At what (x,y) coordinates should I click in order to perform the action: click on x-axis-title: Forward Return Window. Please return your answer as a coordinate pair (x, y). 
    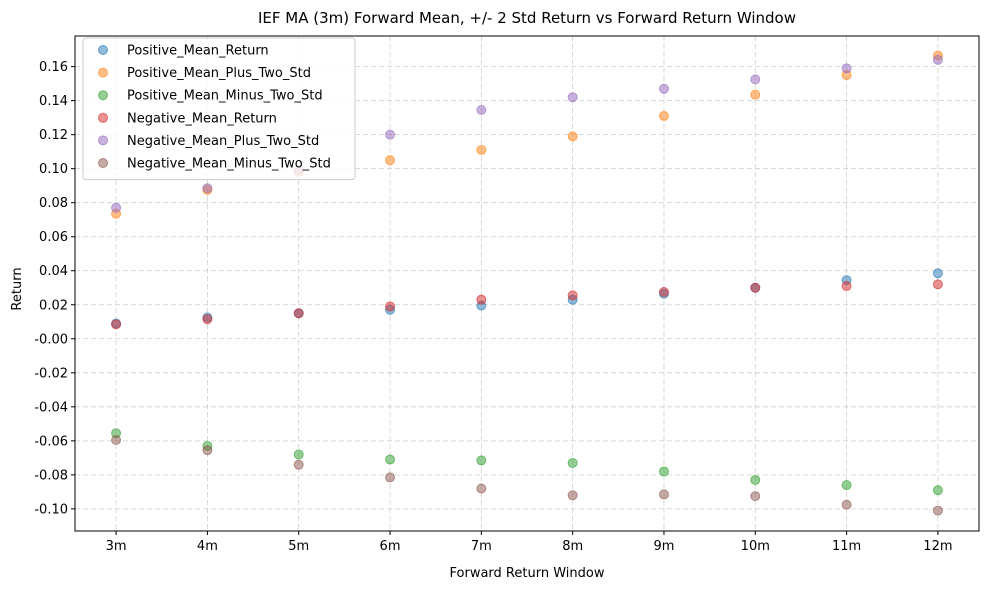
    Looking at the image, I should click on (527, 573).